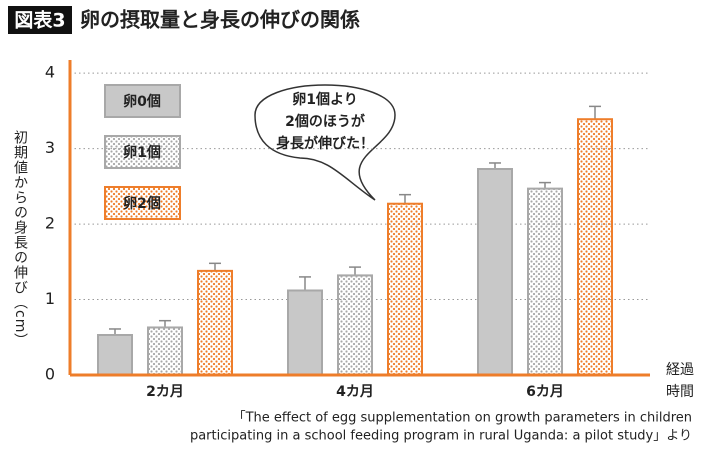  I want to click on y-tick-label: 1, so click(50, 298).